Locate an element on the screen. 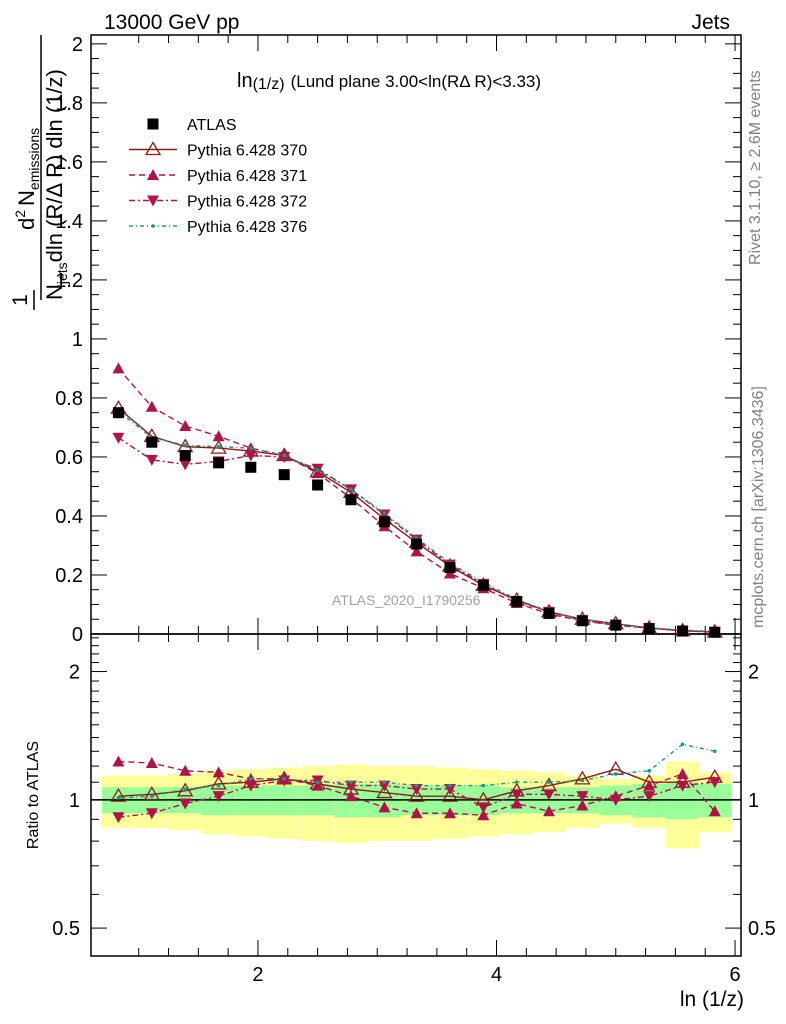 The image size is (786, 1024). main-y-tick-label: 0 is located at coordinates (77, 635).